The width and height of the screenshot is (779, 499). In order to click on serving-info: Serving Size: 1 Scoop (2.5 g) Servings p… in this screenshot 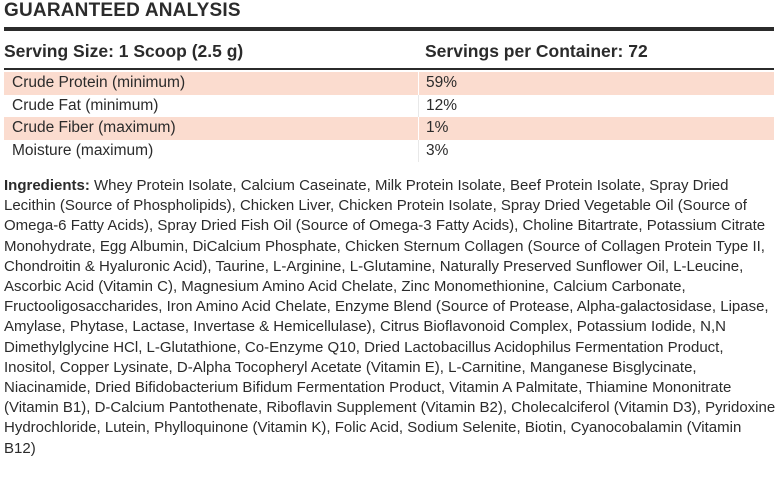, I will do `click(389, 53)`.